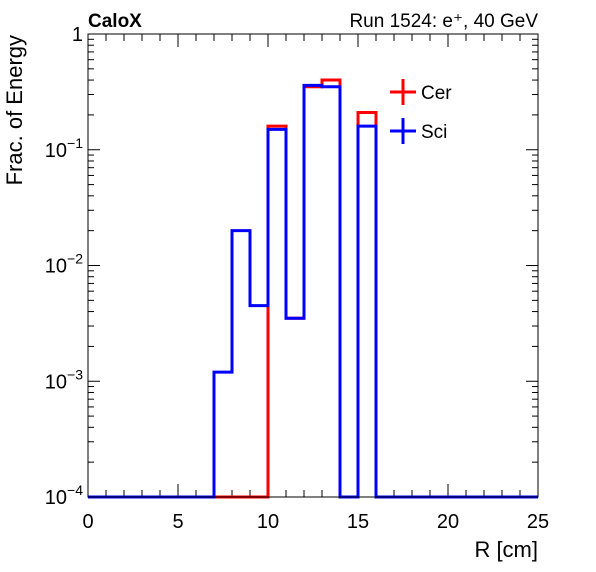 The height and width of the screenshot is (572, 596). Describe the element at coordinates (77, 35) in the screenshot. I see `y-tick-label: 1` at that location.